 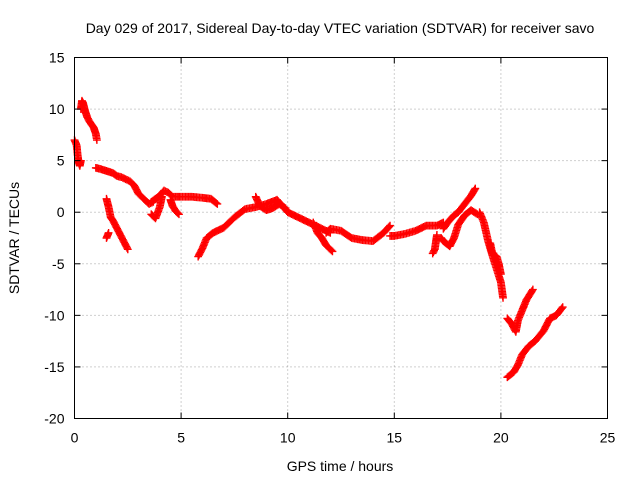 What do you see at coordinates (501, 438) in the screenshot?
I see `x-tick-label: 20` at bounding box center [501, 438].